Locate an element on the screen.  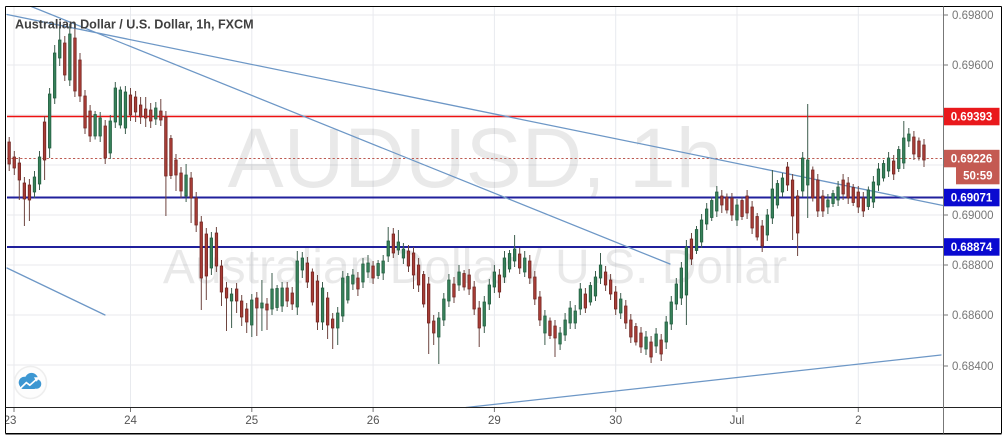
svg-text: 0.69071 is located at coordinates (972, 199).